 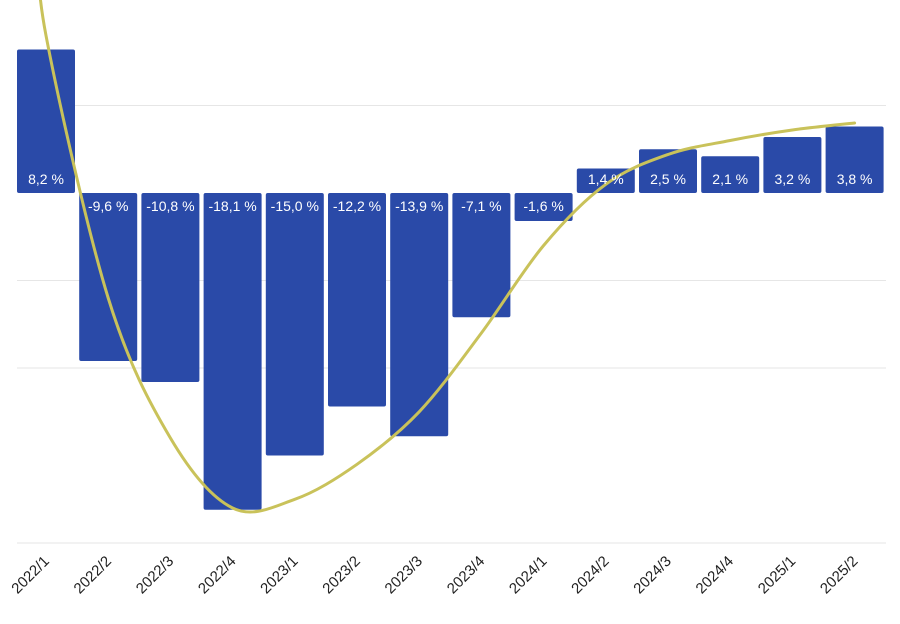 I want to click on x-tick-label: 2025/1, so click(x=777, y=575).